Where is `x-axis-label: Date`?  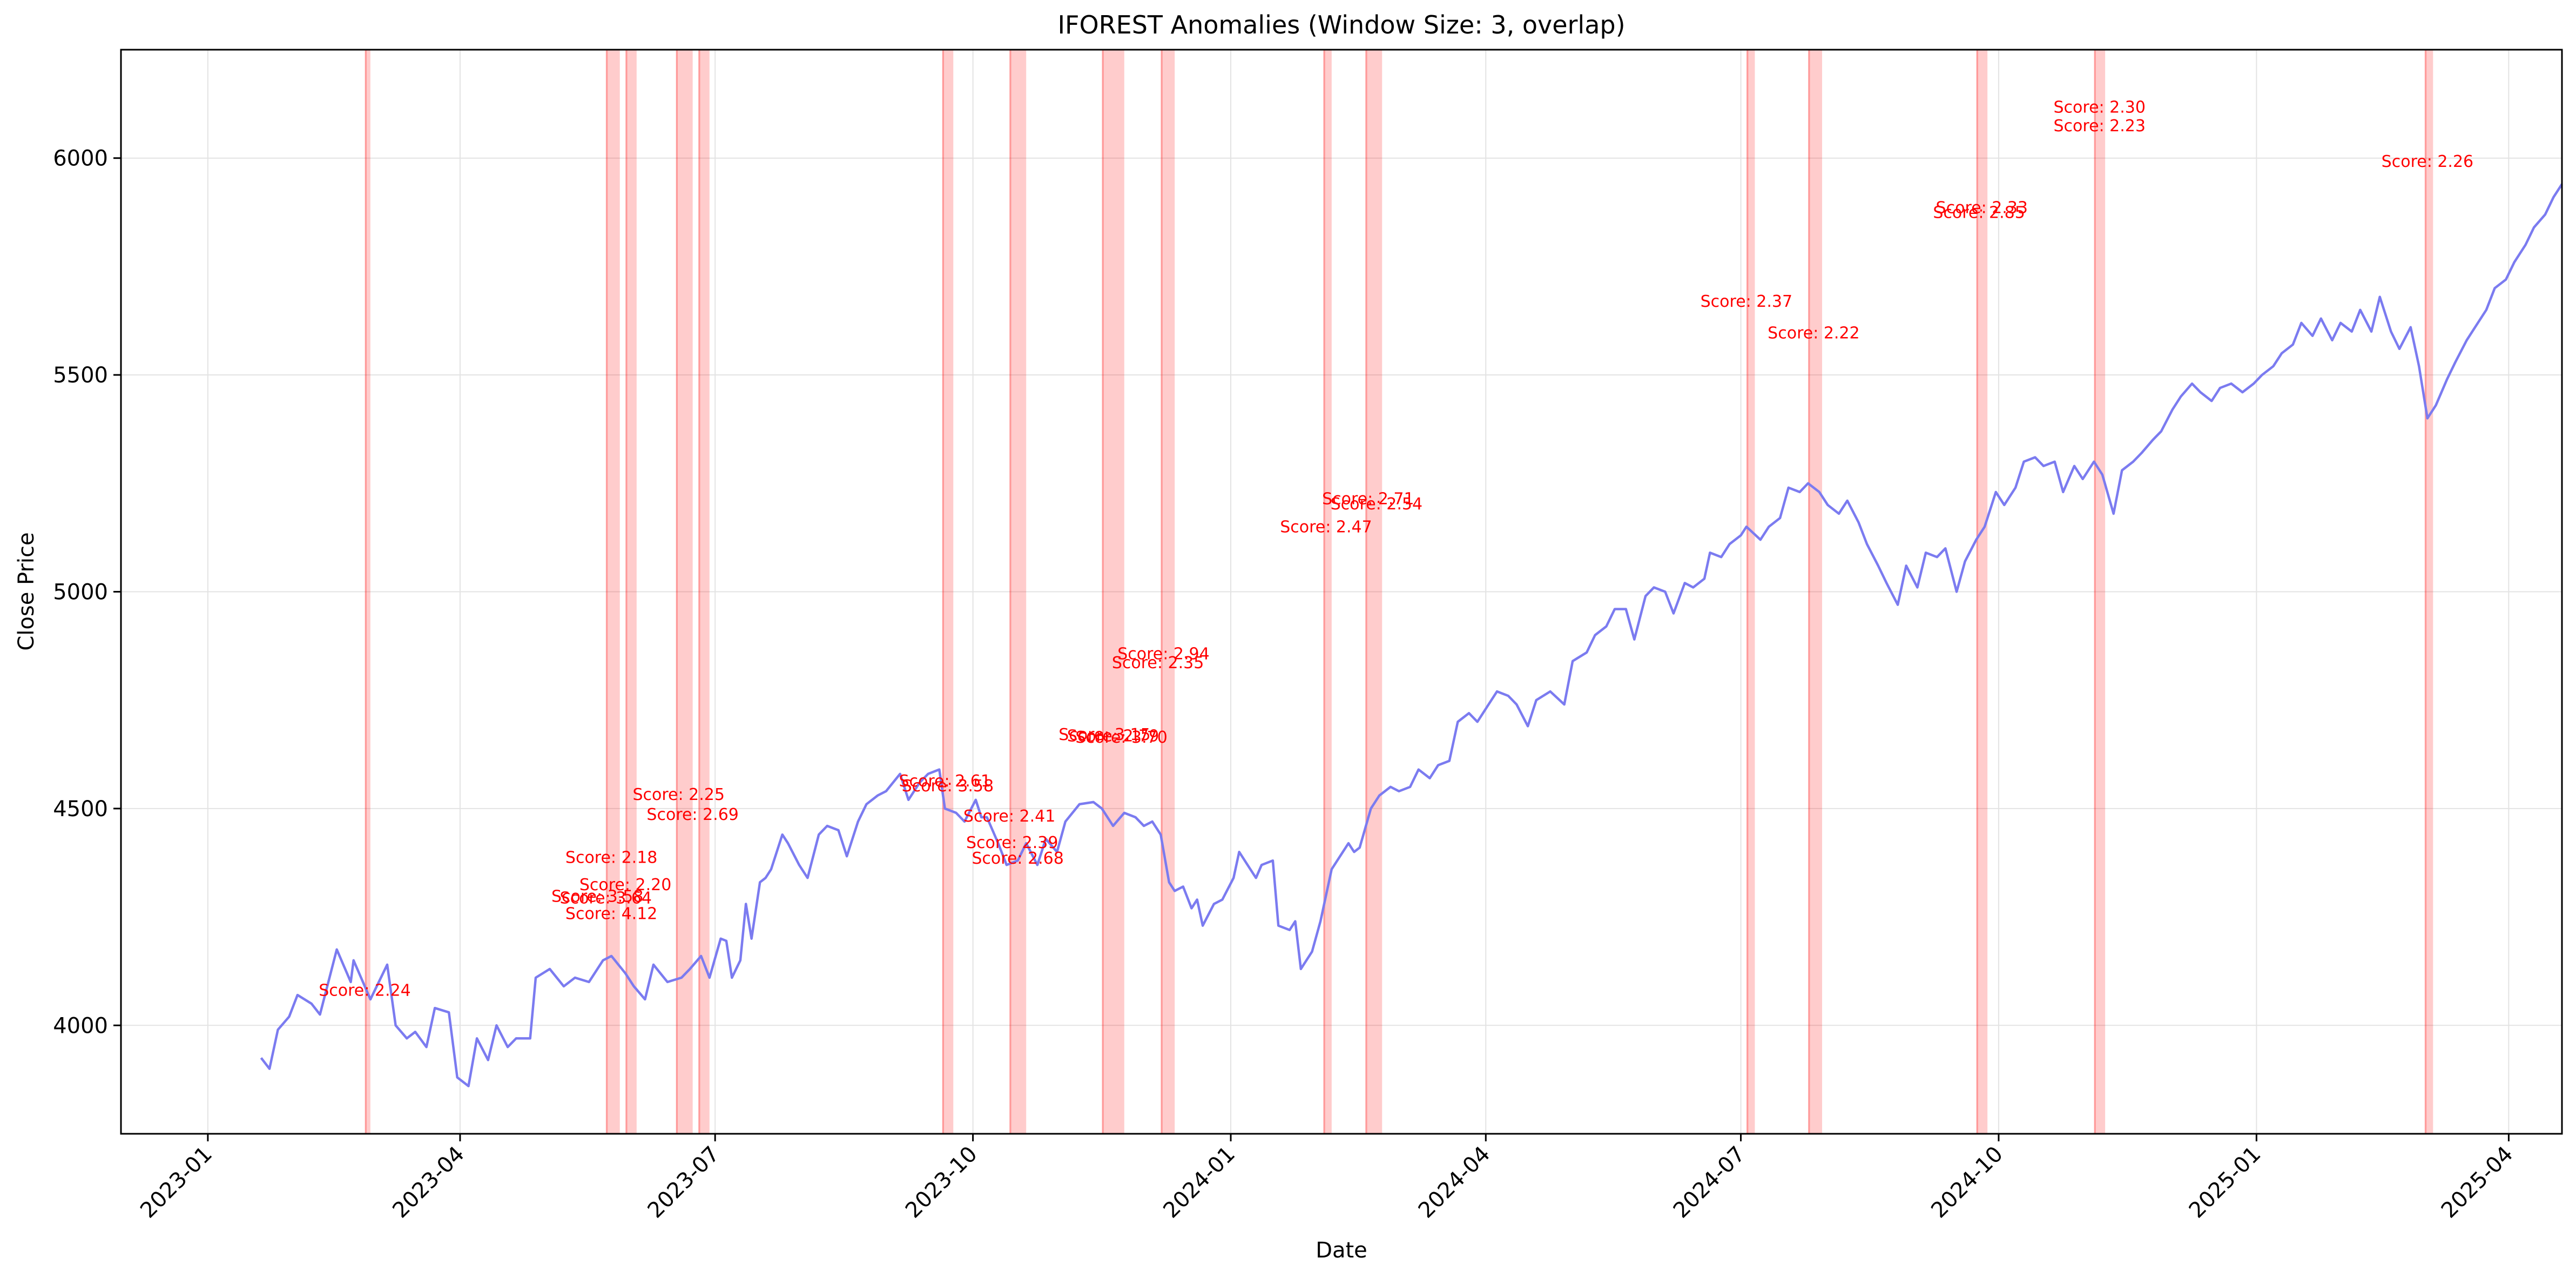
x-axis-label: Date is located at coordinates (1341, 1250).